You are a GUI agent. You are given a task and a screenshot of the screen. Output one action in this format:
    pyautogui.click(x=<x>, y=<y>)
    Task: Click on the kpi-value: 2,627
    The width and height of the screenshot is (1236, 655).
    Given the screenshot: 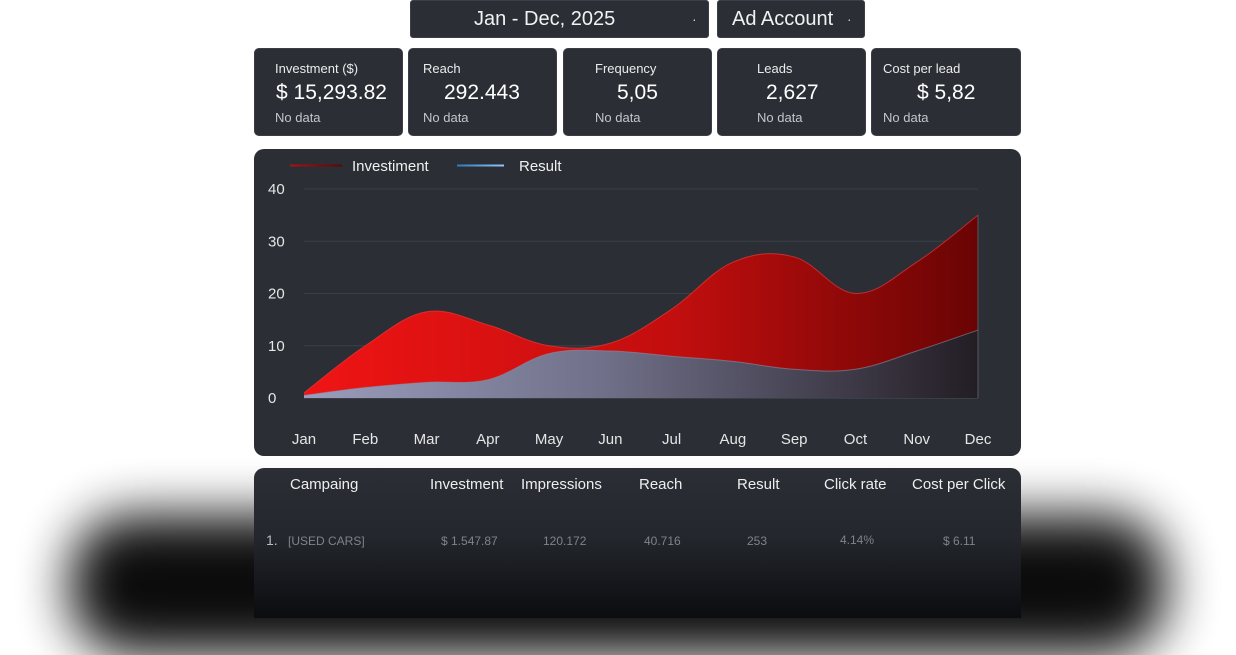 What is the action you would take?
    pyautogui.click(x=792, y=92)
    